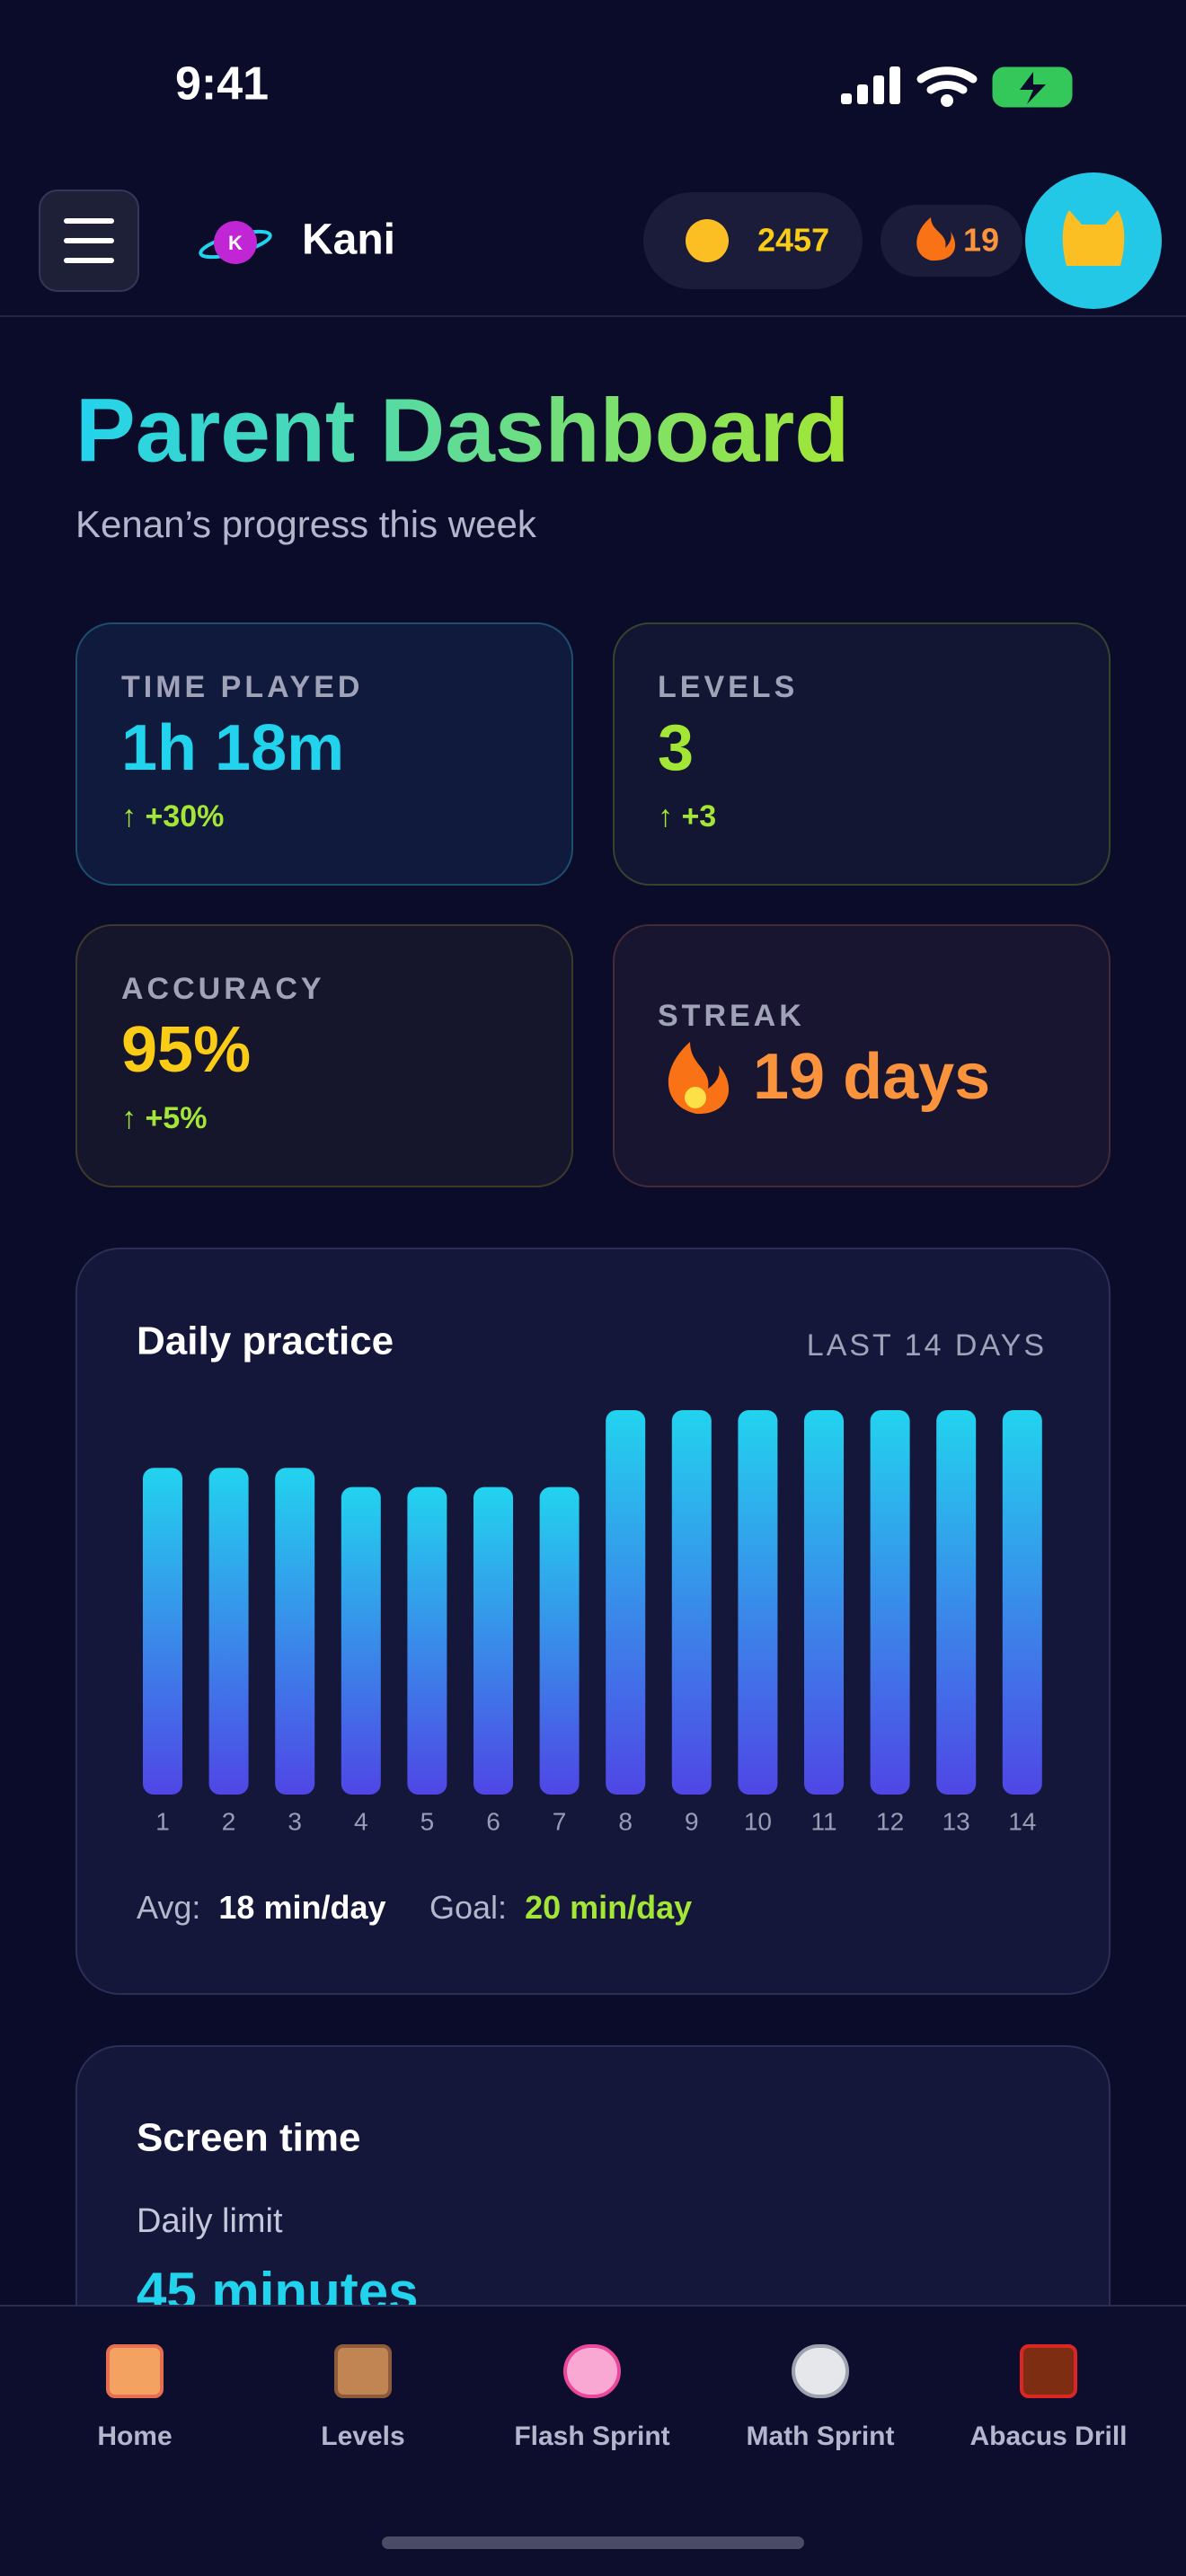  I want to click on avg-value: 18 min/day, so click(301, 1907).